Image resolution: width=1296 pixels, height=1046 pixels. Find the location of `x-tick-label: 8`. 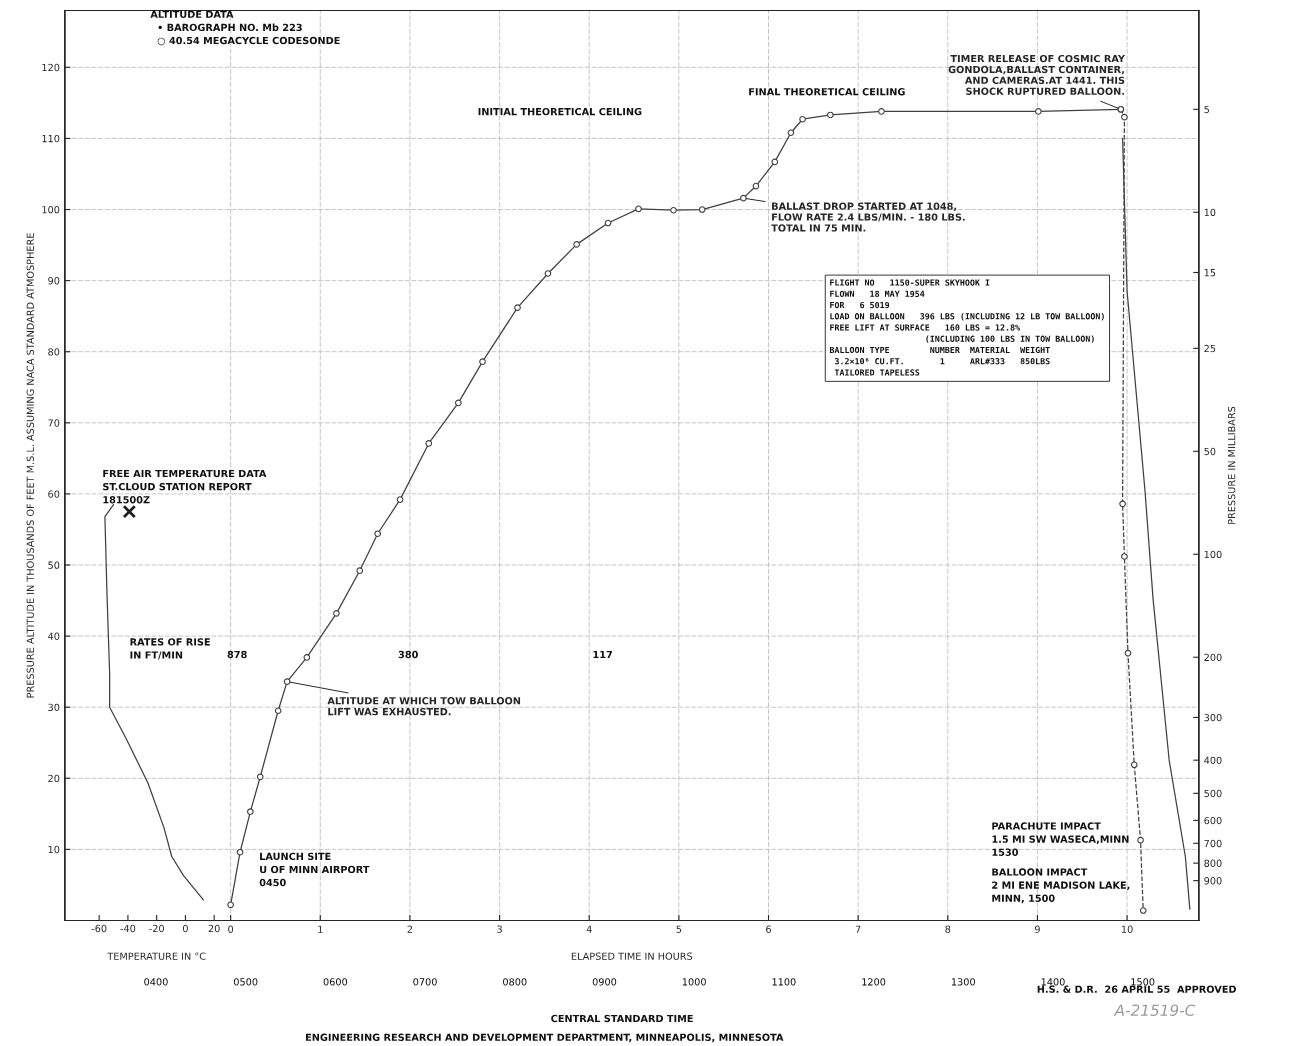

x-tick-label: 8 is located at coordinates (948, 929).